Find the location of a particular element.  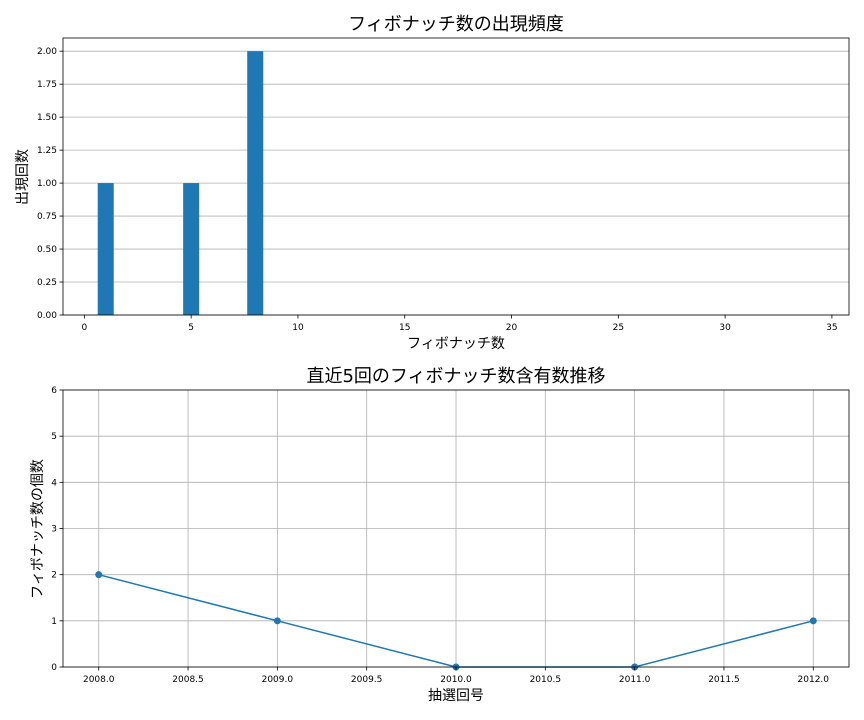

y-tick-label: 2 is located at coordinates (54, 576).